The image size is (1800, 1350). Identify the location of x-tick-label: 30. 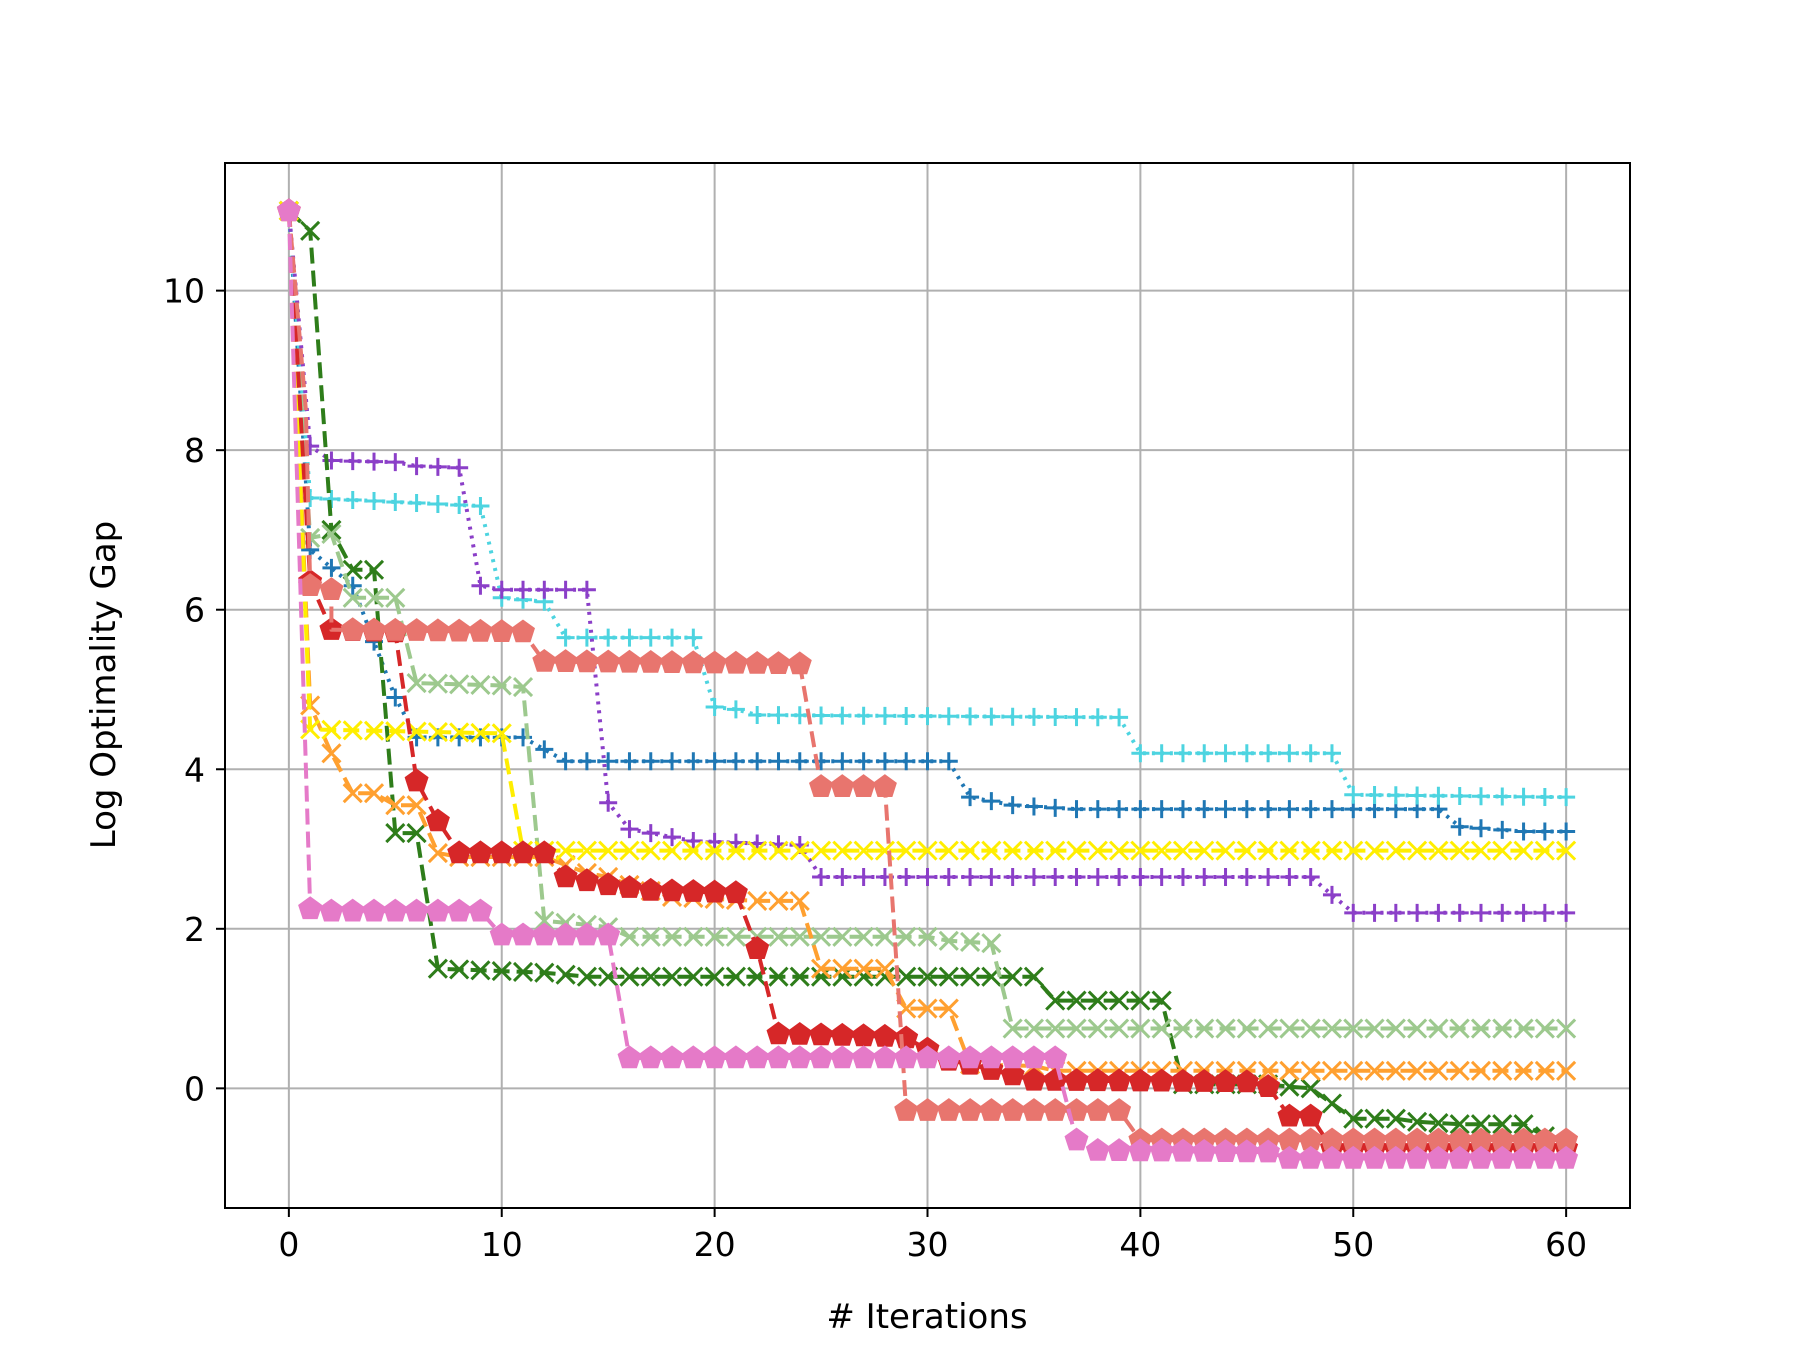
(928, 1244).